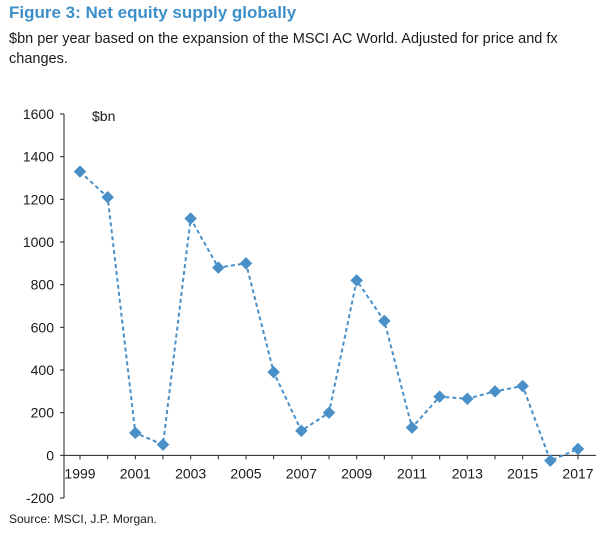 Image resolution: width=605 pixels, height=542 pixels. What do you see at coordinates (467, 473) in the screenshot?
I see `x-tick-label: 2013` at bounding box center [467, 473].